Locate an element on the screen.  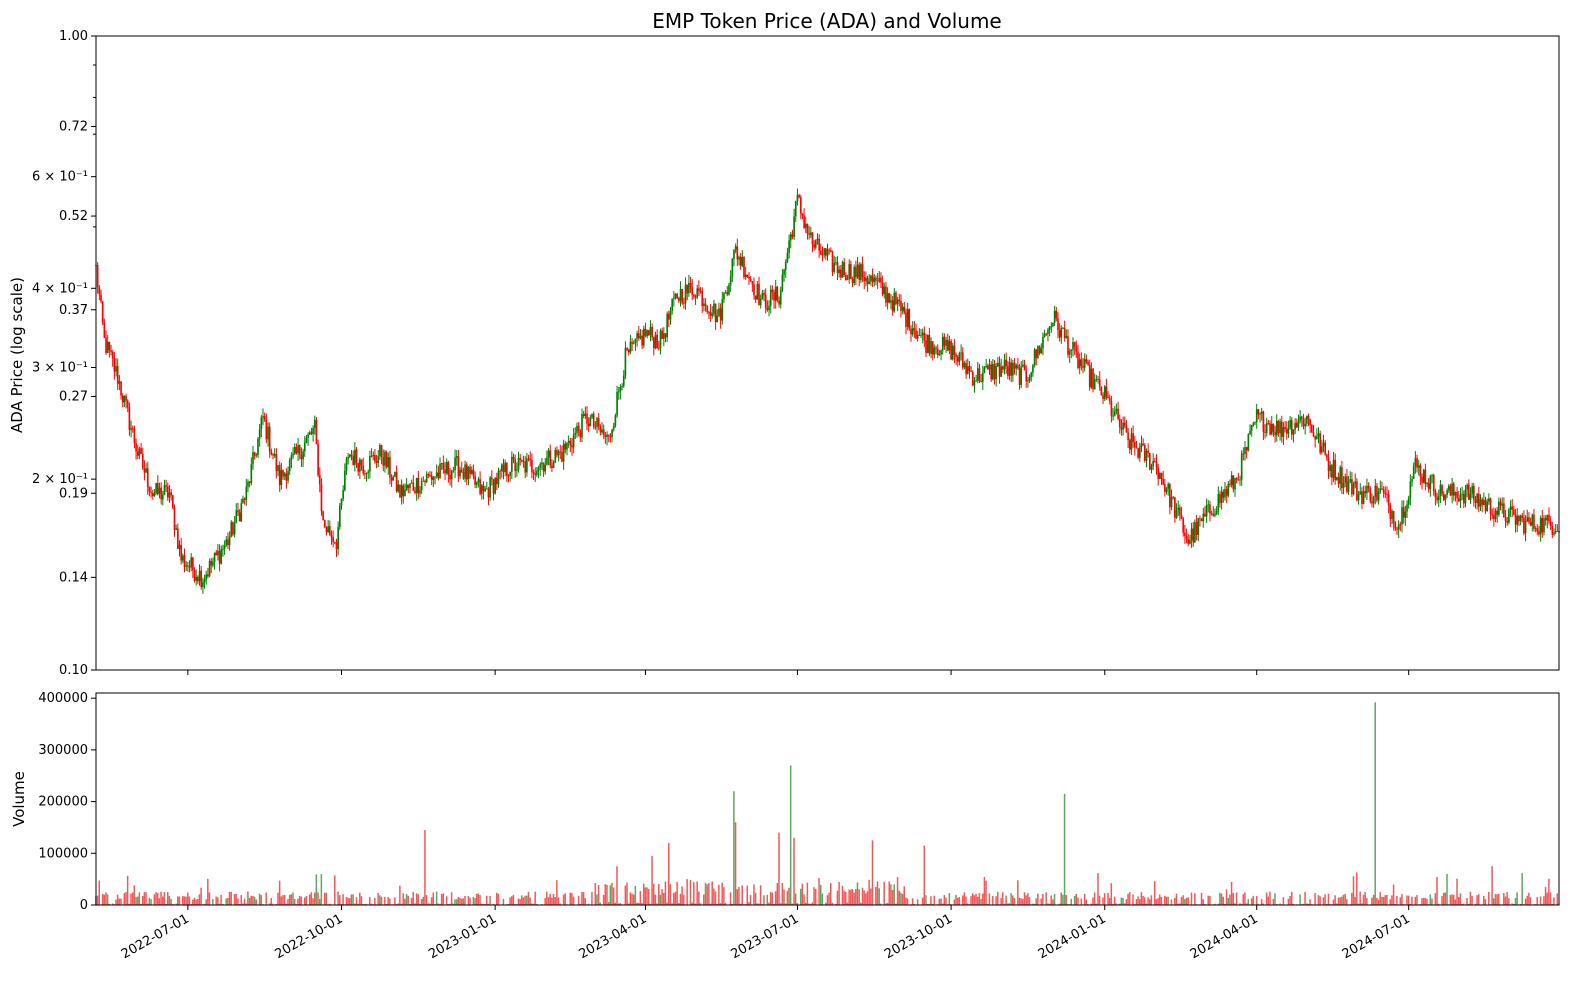
date-tick-label: 2023-01-01 is located at coordinates (462, 936).